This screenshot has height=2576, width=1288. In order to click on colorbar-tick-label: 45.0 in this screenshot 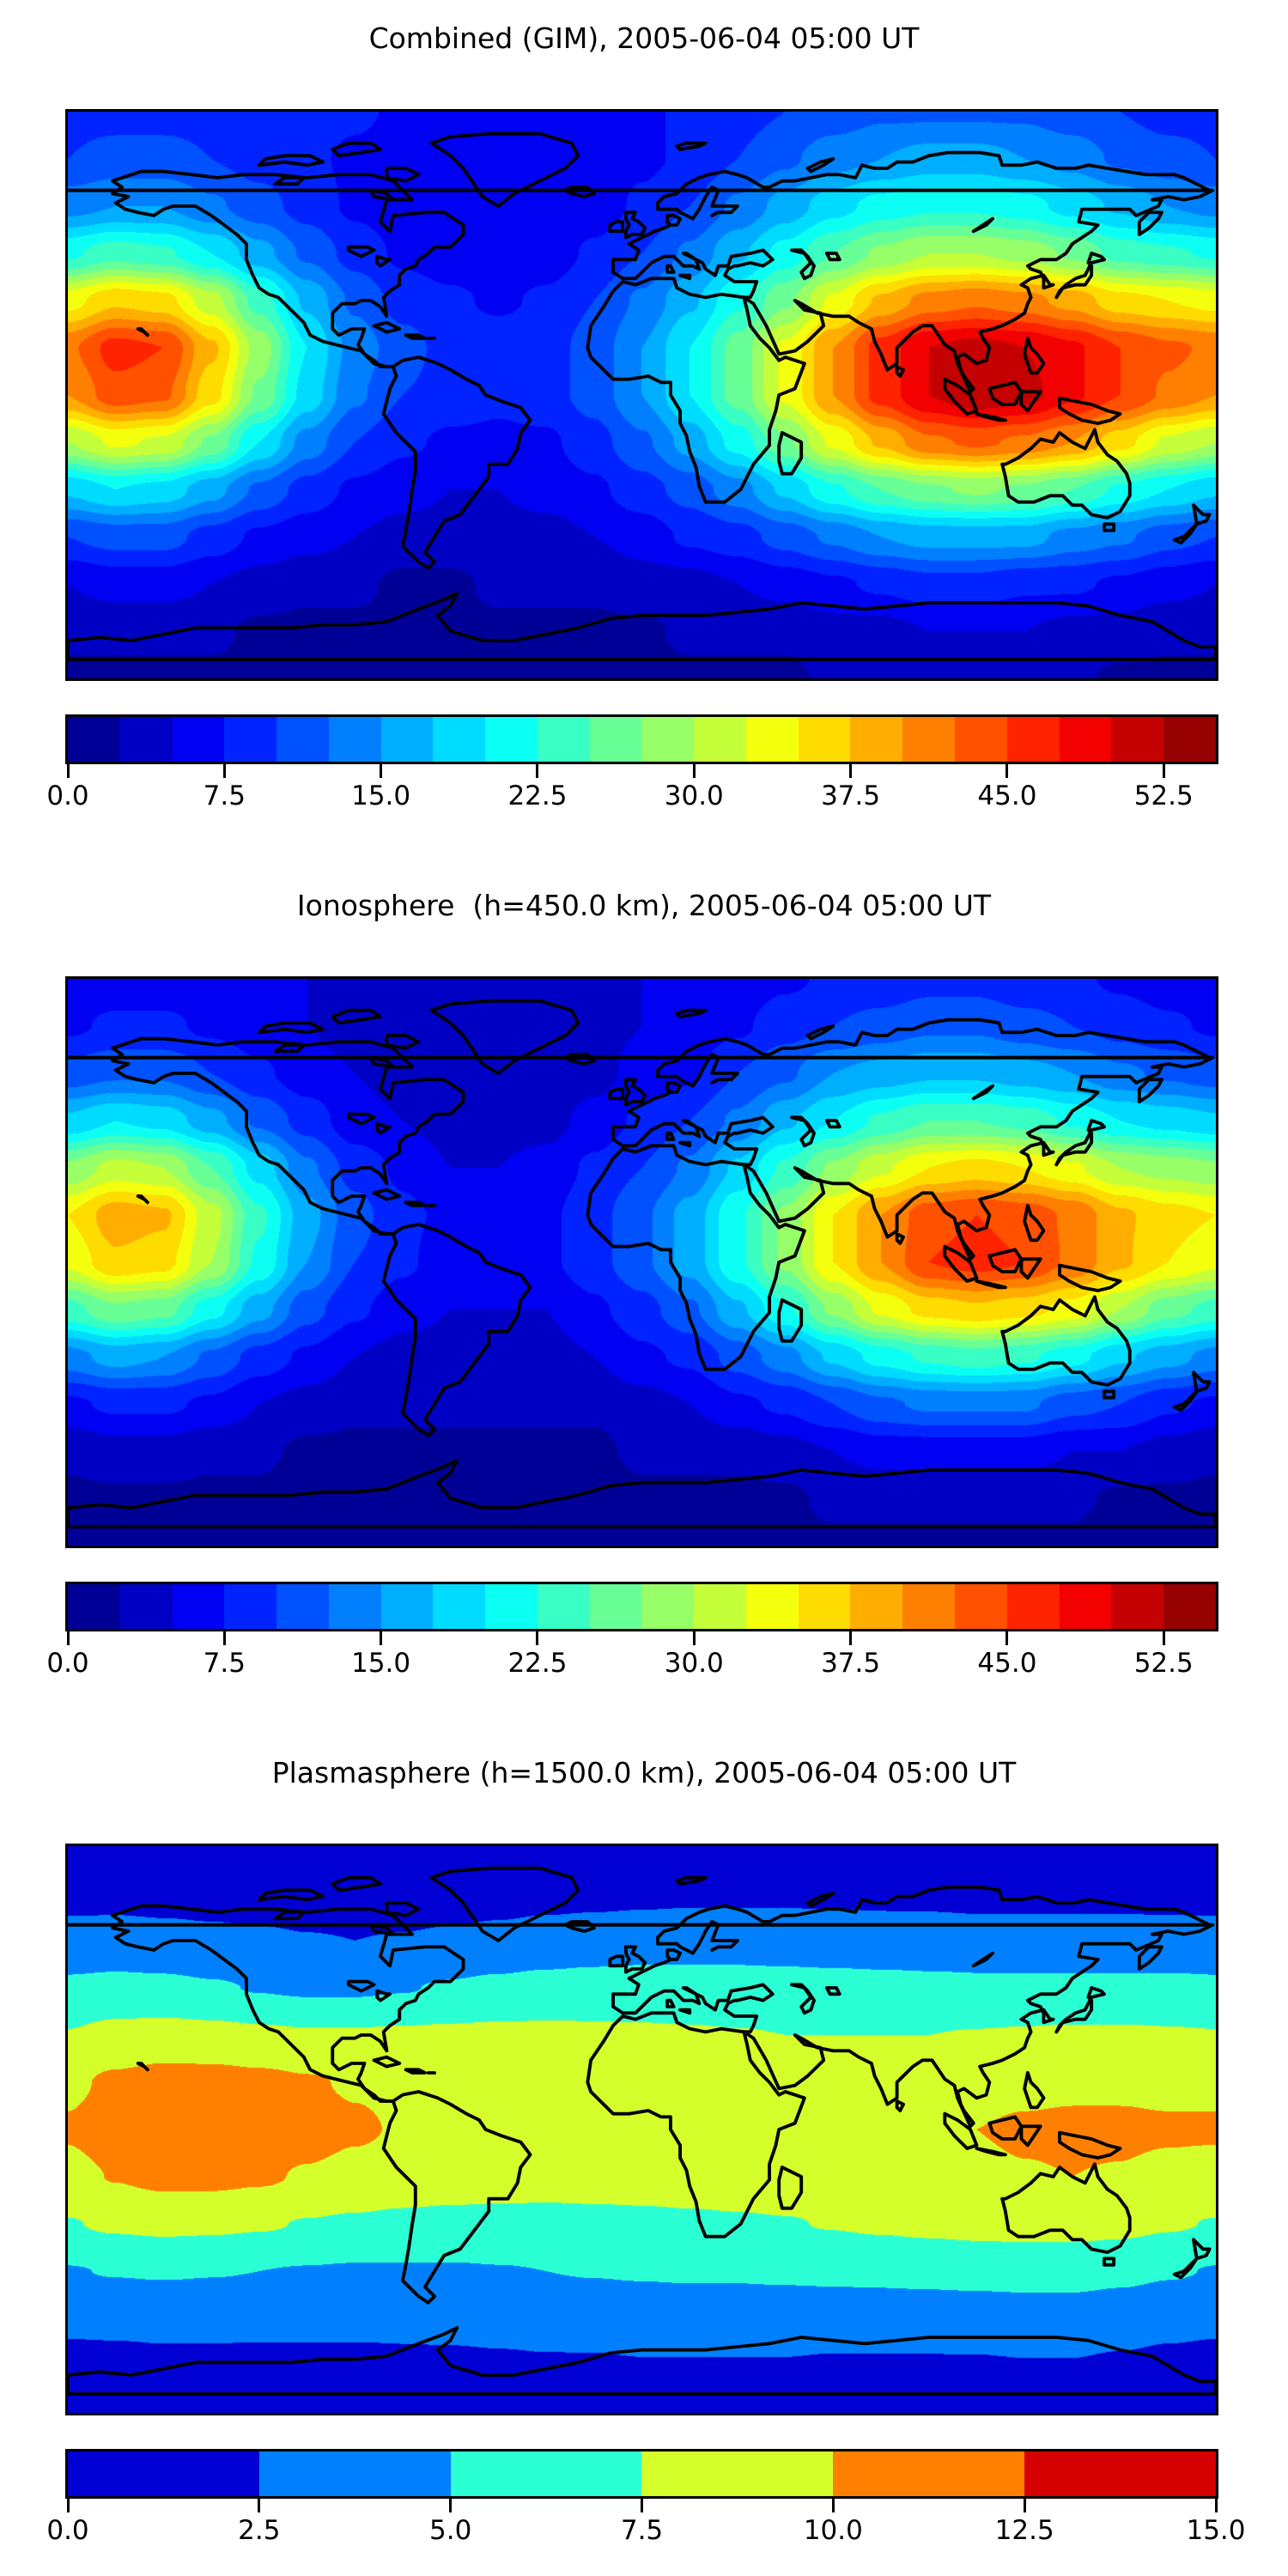, I will do `click(1007, 796)`.